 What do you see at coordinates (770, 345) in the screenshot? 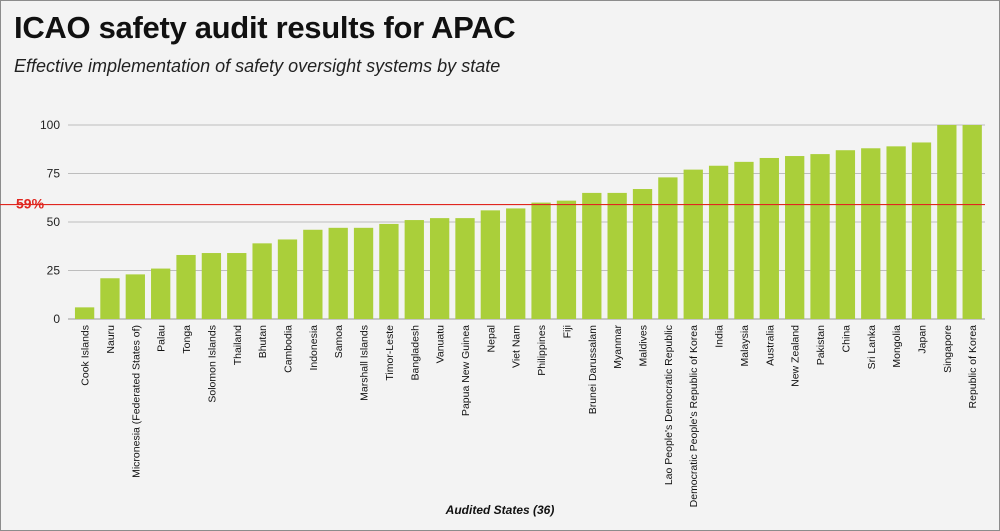
I see `x-tick-label: Australia` at bounding box center [770, 345].